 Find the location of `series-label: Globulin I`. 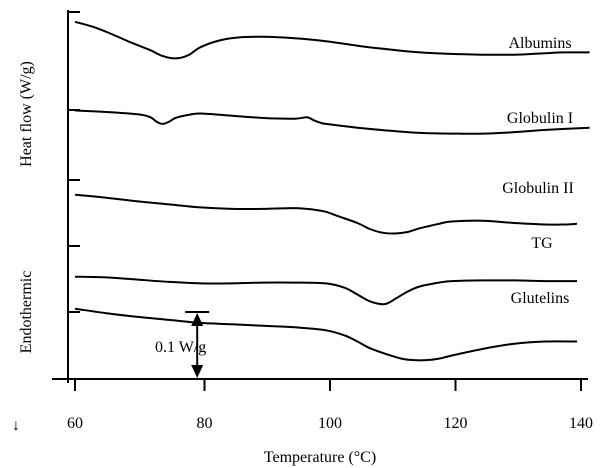

series-label: Globulin I is located at coordinates (540, 118).